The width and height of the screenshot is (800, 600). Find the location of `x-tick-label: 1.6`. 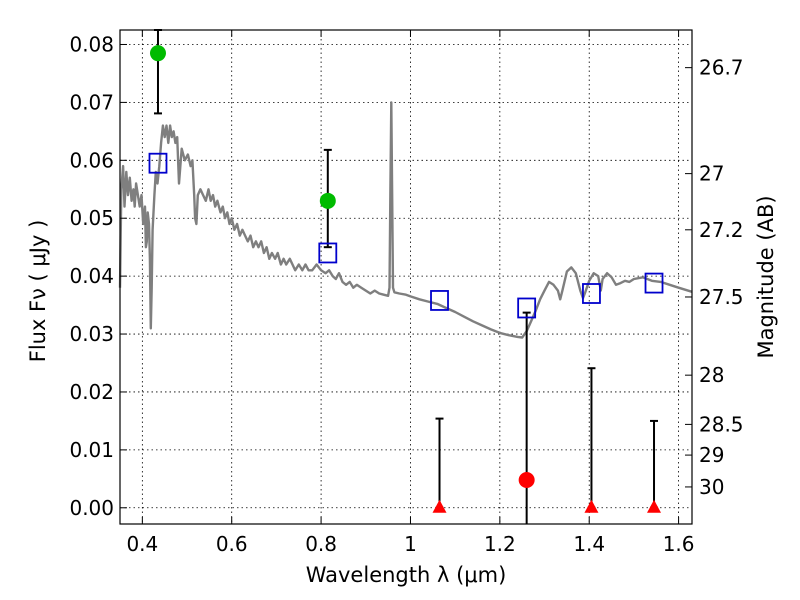

x-tick-label: 1.6 is located at coordinates (679, 544).